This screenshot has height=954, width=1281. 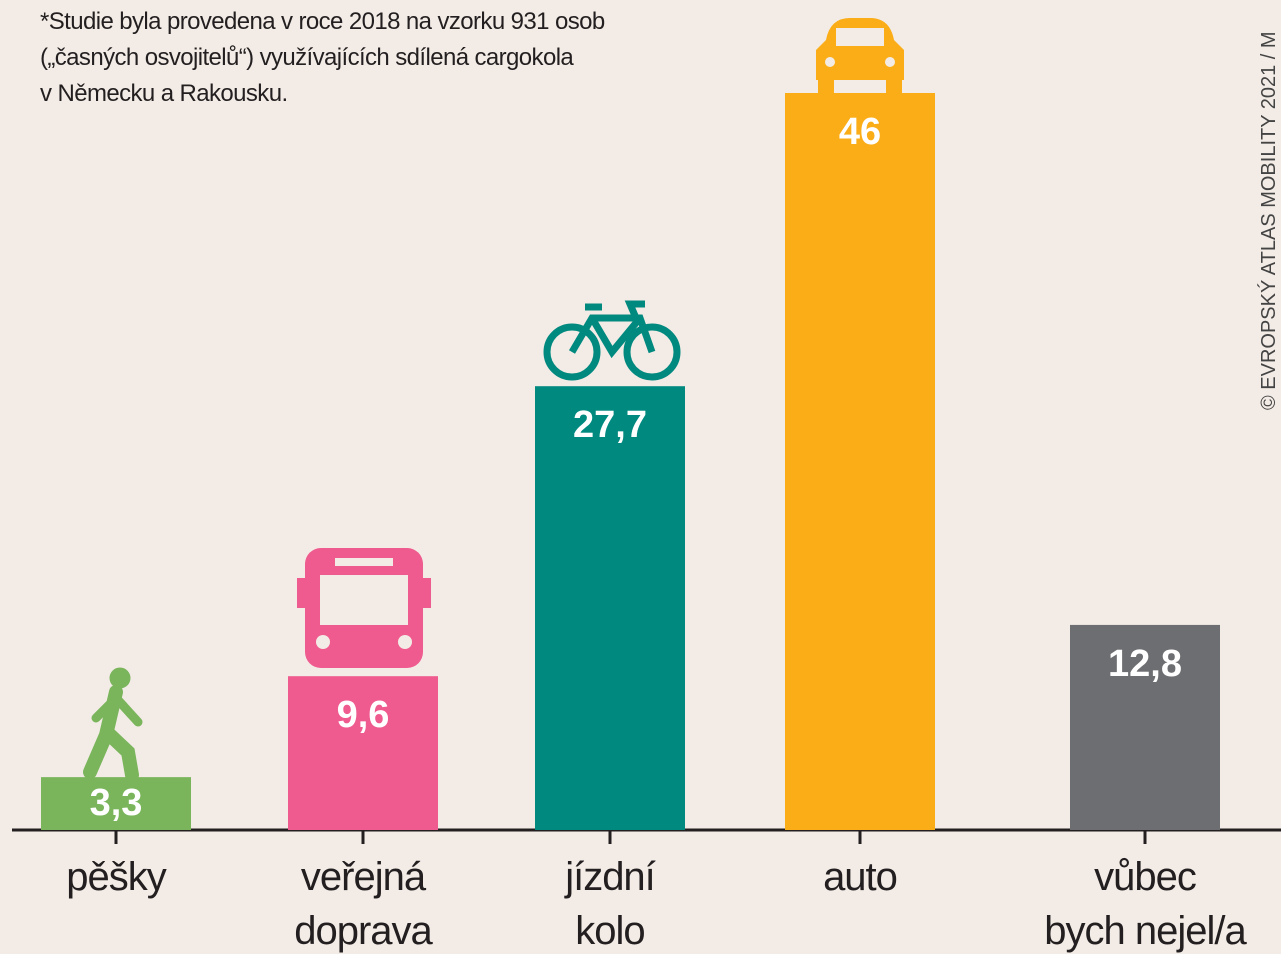 I want to click on value-label: 9,6, so click(x=363, y=715).